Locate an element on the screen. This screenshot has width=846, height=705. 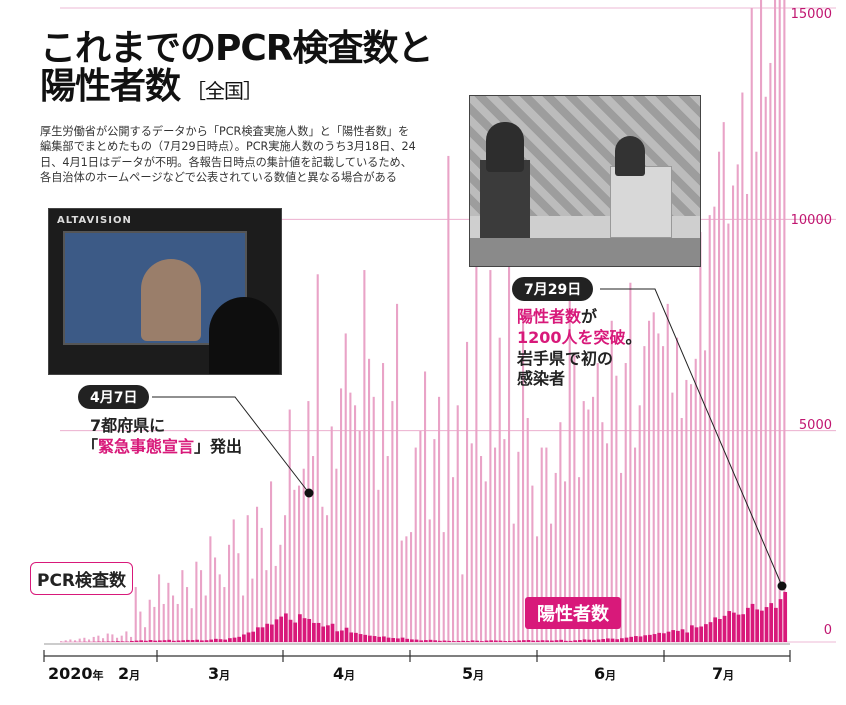
annotation-apr7-open: 「 is located at coordinates (90, 446).